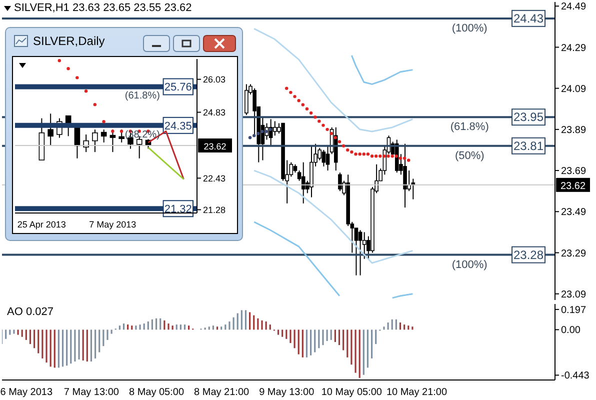 This screenshot has height=400, width=596. I want to click on x-tick-label: 10 May 21:00, so click(417, 392).